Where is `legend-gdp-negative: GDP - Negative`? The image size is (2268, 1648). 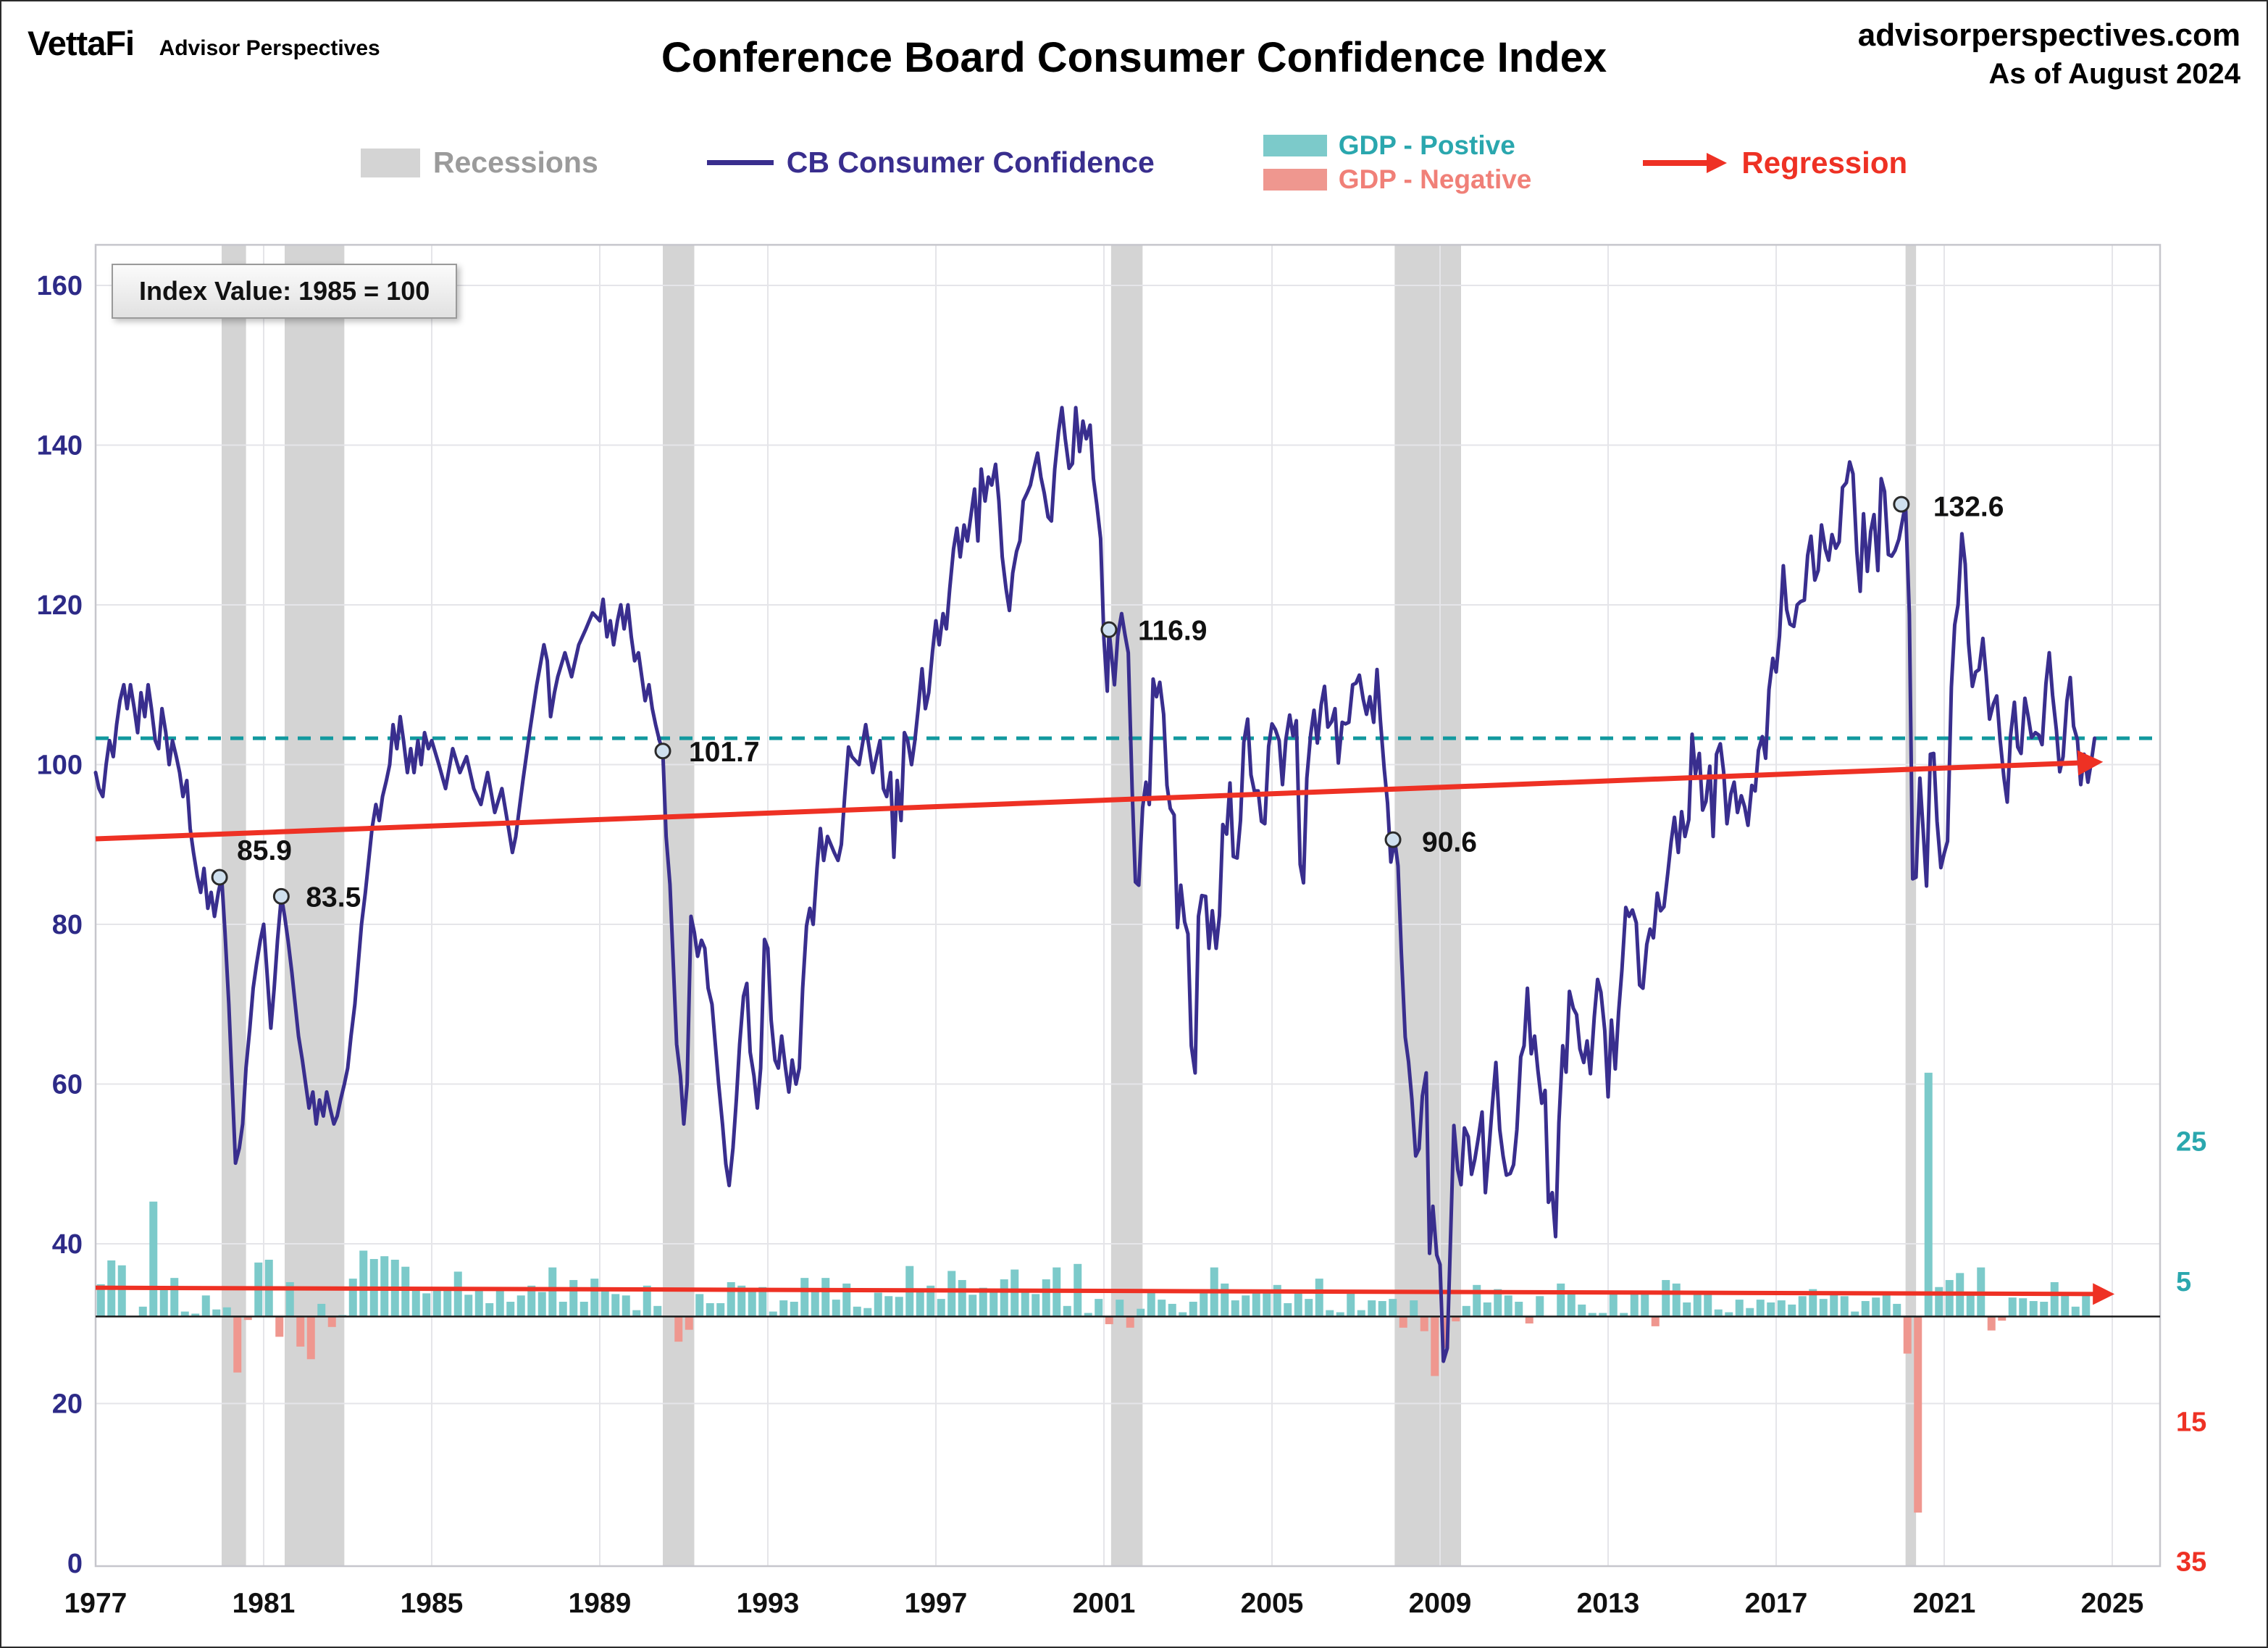 legend-gdp-negative: GDP - Negative is located at coordinates (1397, 179).